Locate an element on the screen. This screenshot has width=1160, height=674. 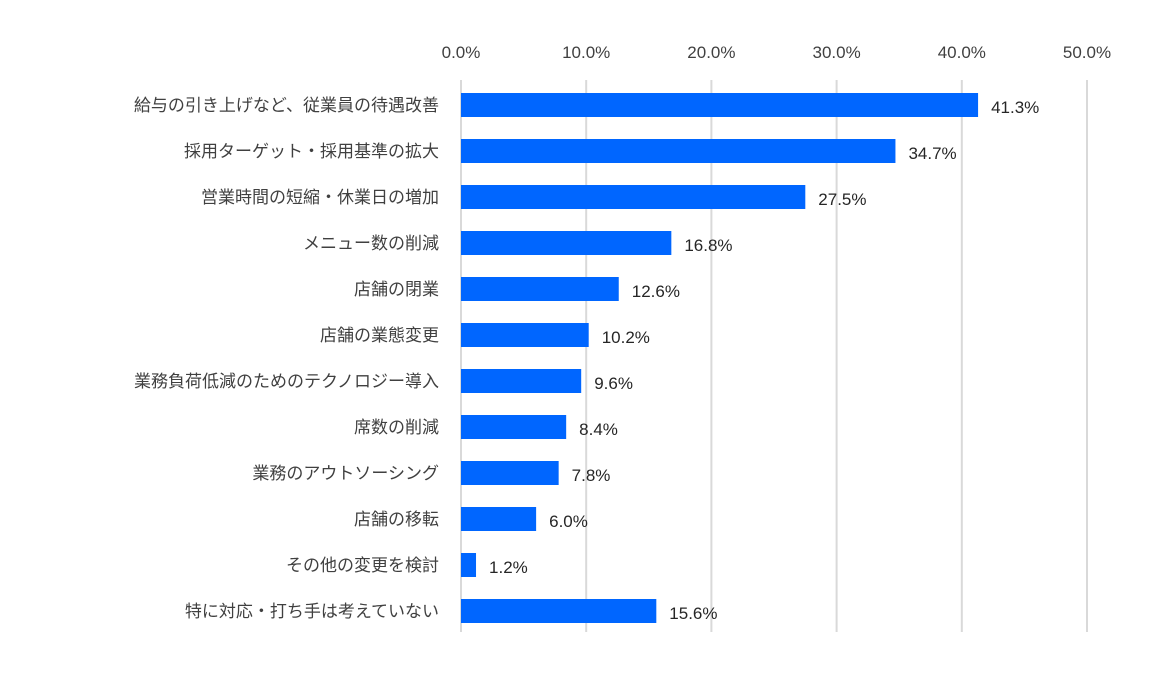
data-label: 7.8% is located at coordinates (591, 475).